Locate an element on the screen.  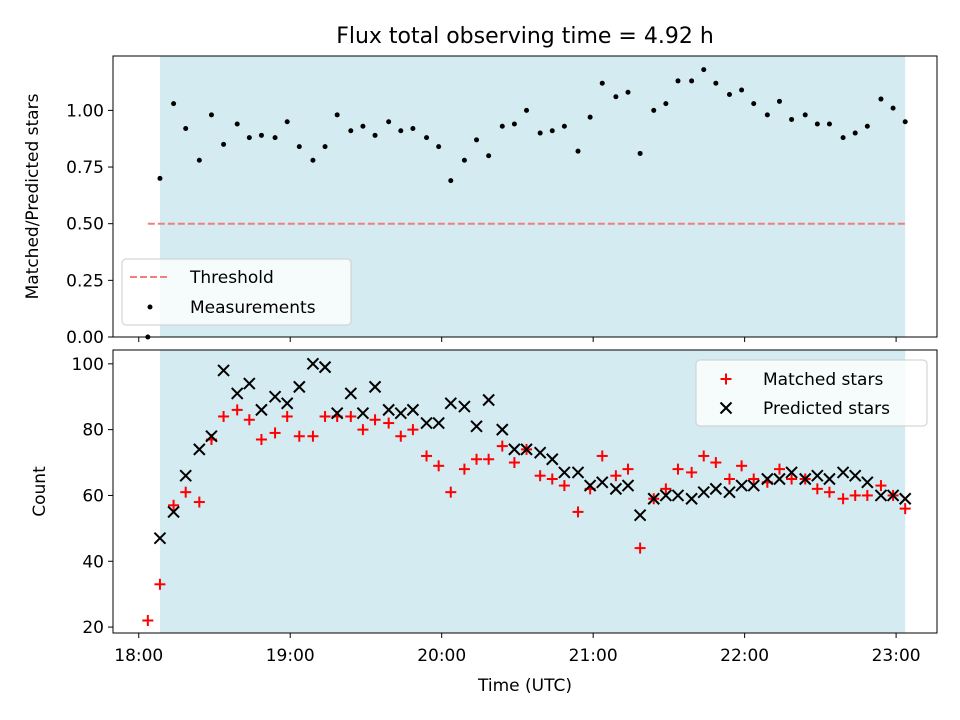
y-tick-label: 100 is located at coordinates (88, 365).